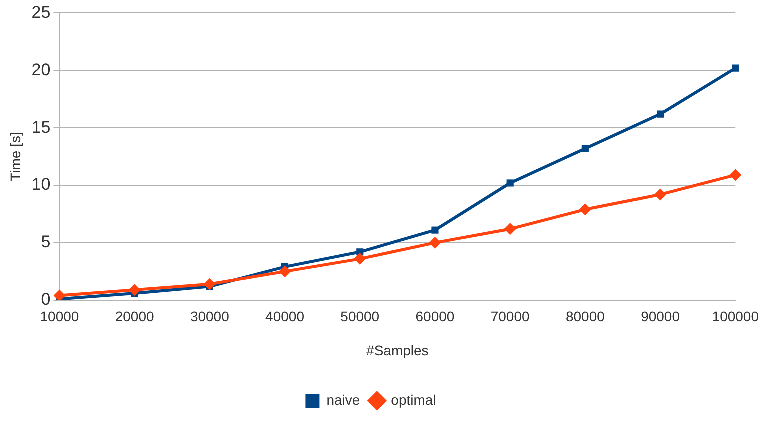  What do you see at coordinates (41, 70) in the screenshot?
I see `y-tick-label: 20` at bounding box center [41, 70].